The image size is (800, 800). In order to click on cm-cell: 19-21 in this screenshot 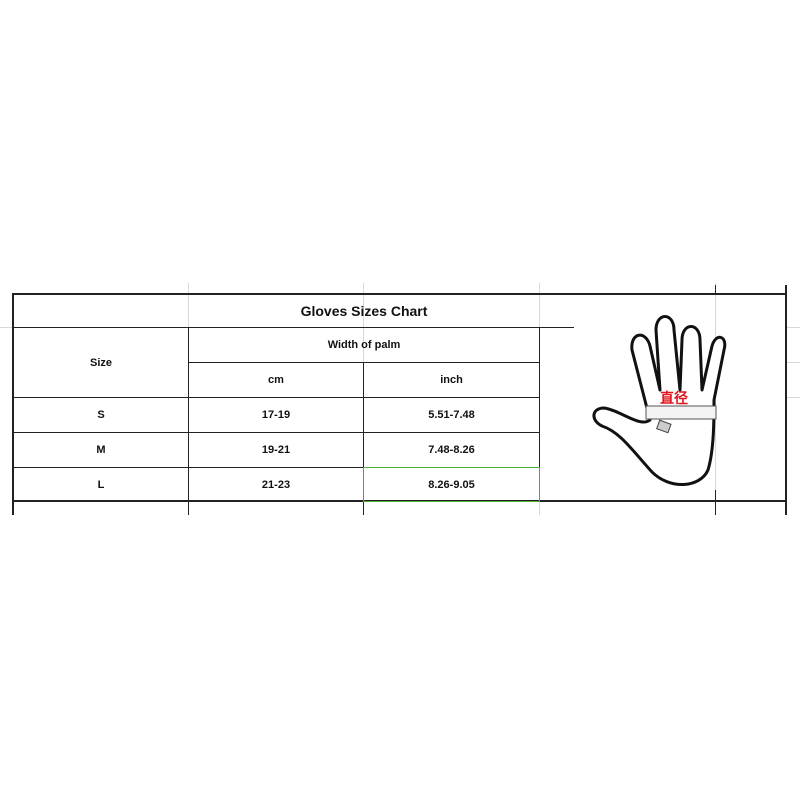, I will do `click(276, 450)`.